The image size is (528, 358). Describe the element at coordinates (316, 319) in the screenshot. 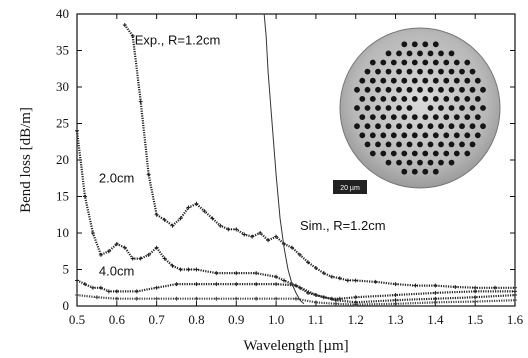

I see `x-tick-label: 1.1` at that location.